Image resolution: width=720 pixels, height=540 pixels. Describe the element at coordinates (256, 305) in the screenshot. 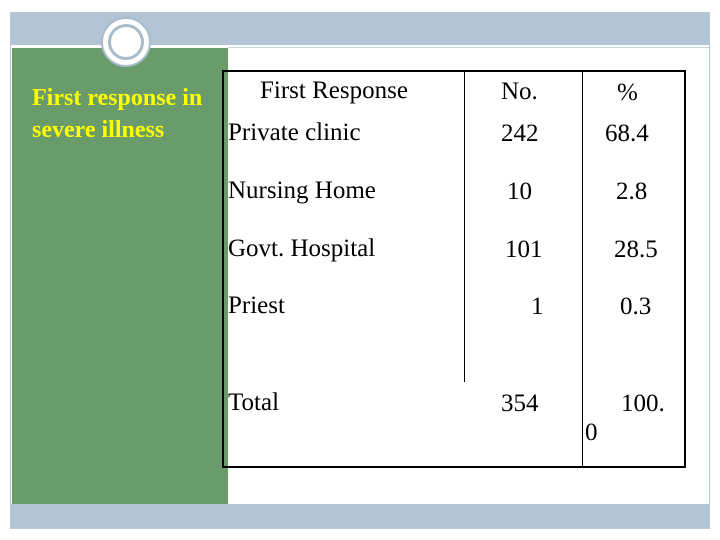

I see `row-label-priest: Priest` at that location.